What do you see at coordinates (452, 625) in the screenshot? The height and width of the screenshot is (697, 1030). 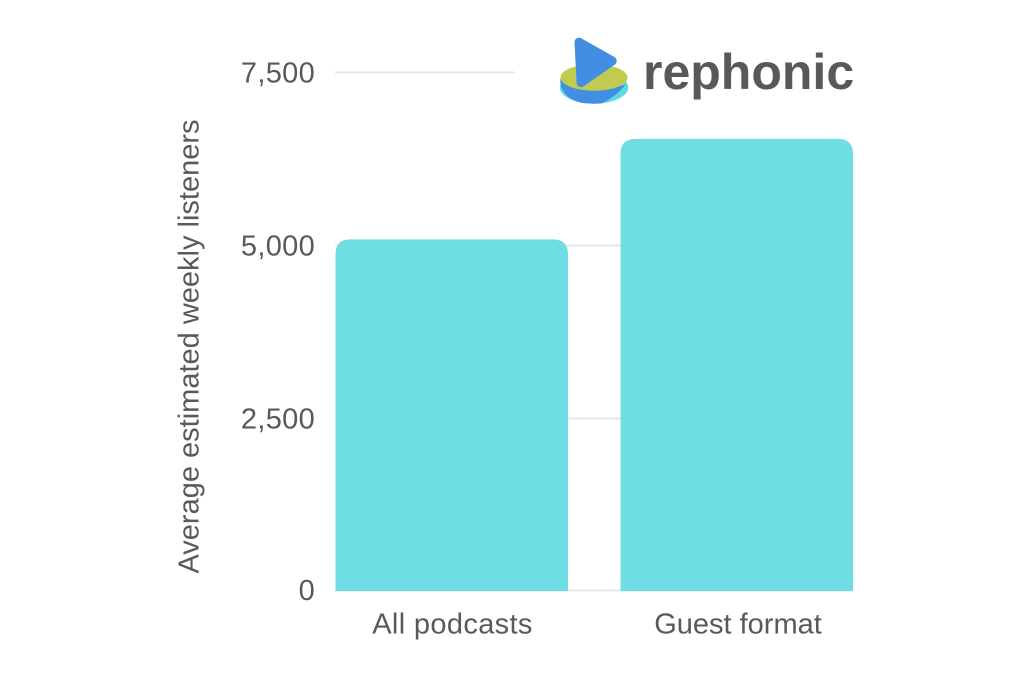 I see `svg-text: All podcasts` at bounding box center [452, 625].